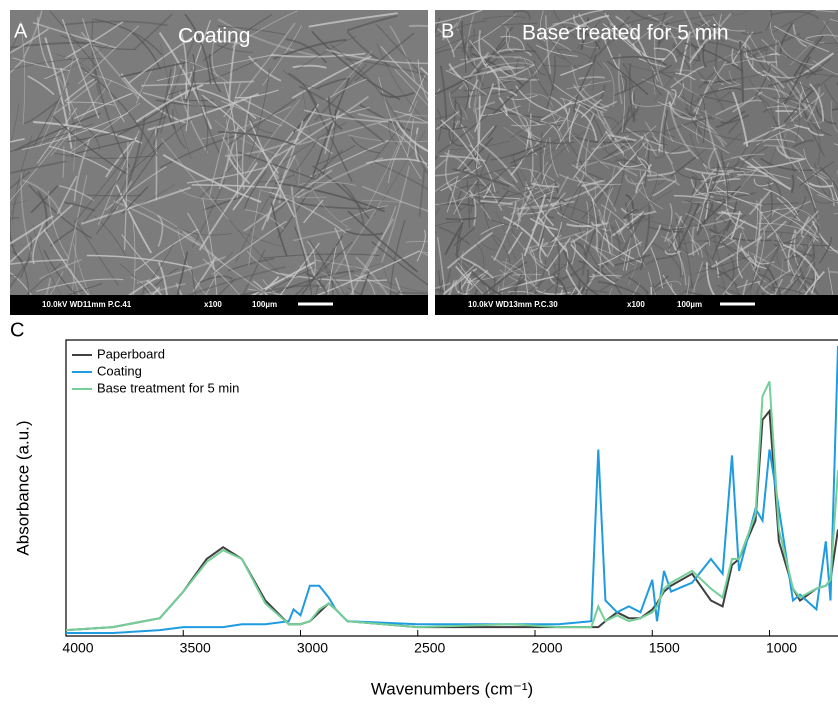 The width and height of the screenshot is (838, 707). I want to click on info-text: 10.0kV WD13mm P.C.30, so click(513, 304).